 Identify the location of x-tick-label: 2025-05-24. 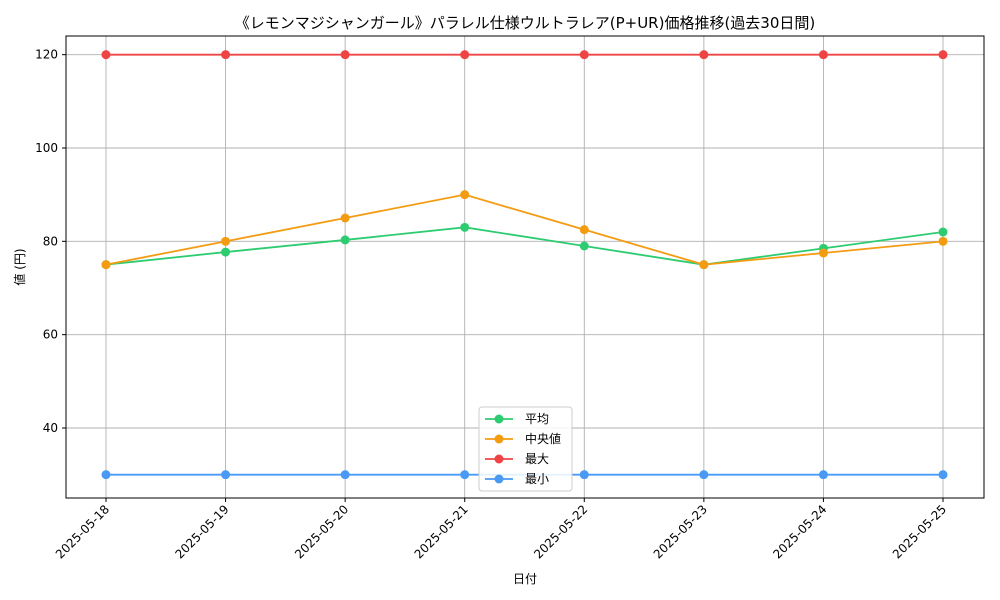
(799, 531).